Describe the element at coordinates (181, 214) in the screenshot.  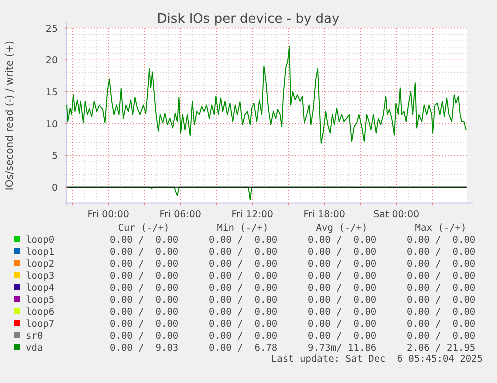
I see `x-tick-label: Fri 06:00` at that location.